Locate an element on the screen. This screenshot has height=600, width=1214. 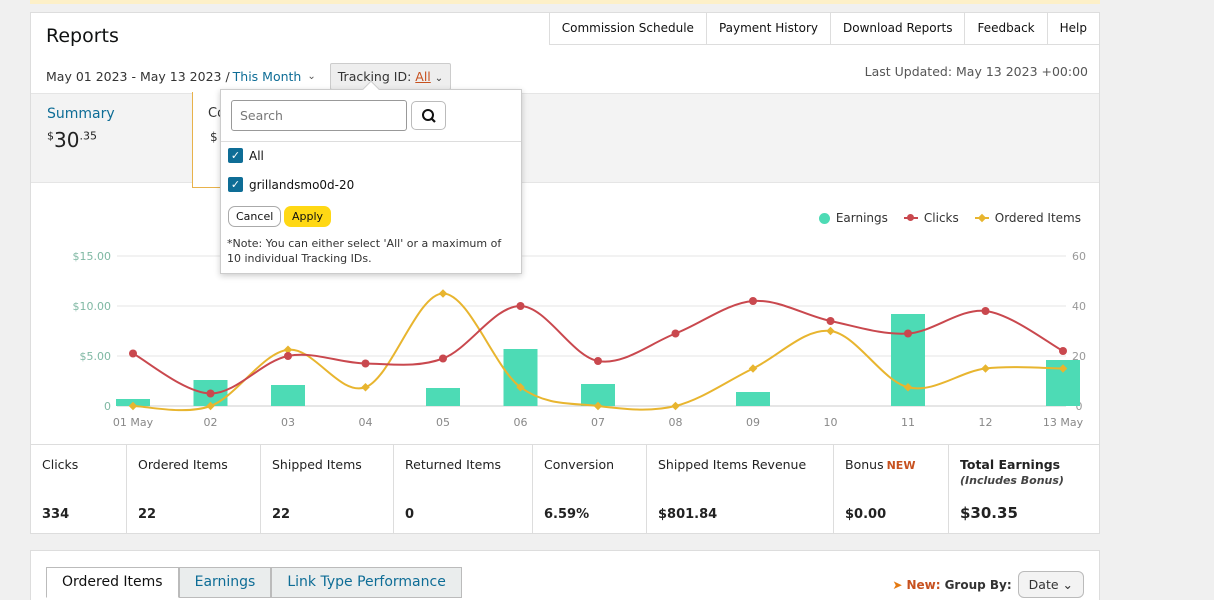
x-tick: 06 is located at coordinates (521, 422).